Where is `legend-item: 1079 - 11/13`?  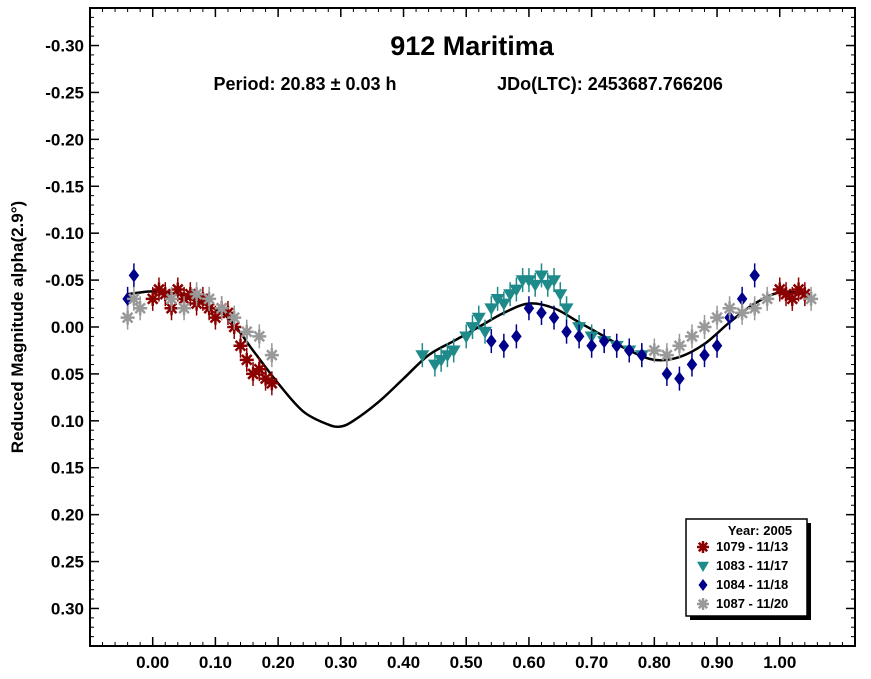 legend-item: 1079 - 11/13 is located at coordinates (742, 546).